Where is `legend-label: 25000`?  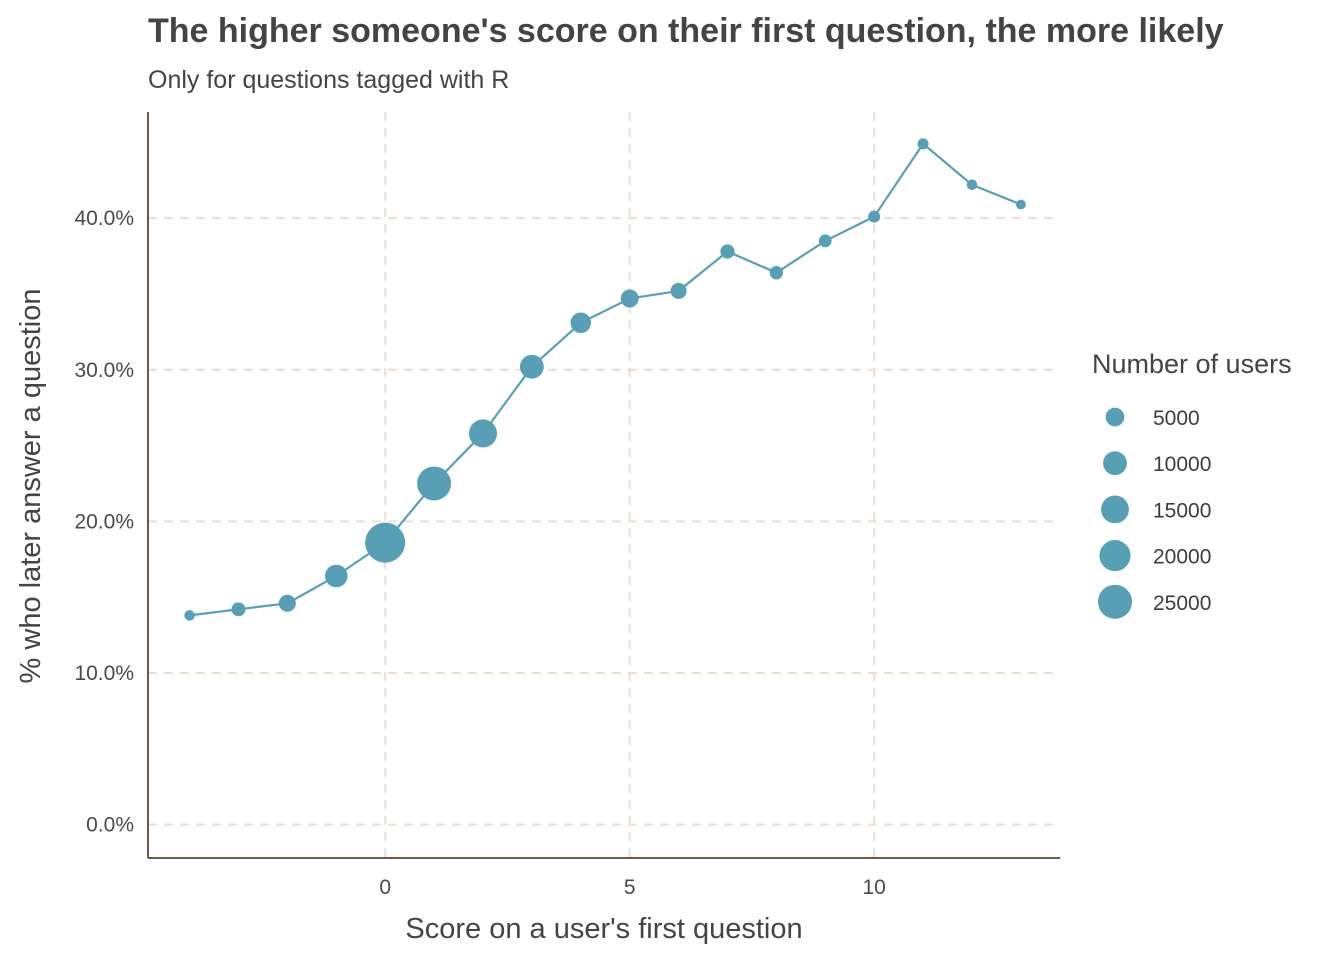 legend-label: 25000 is located at coordinates (1182, 603).